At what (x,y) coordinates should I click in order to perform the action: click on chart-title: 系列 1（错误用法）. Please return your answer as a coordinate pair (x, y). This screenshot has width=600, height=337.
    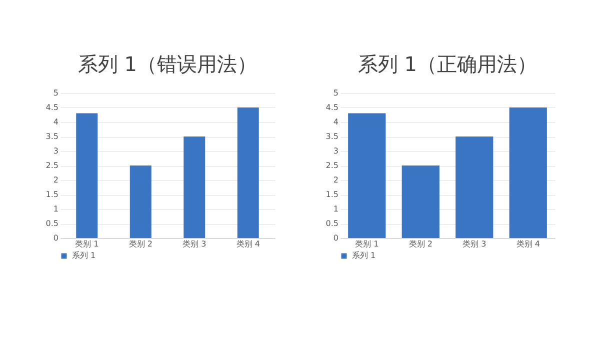
    Looking at the image, I should click on (168, 64).